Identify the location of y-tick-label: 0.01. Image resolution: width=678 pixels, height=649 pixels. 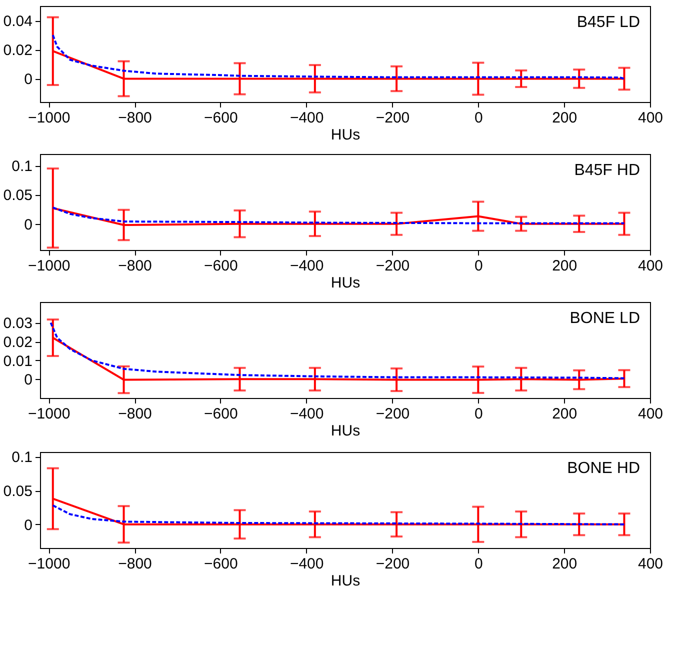
(17, 361).